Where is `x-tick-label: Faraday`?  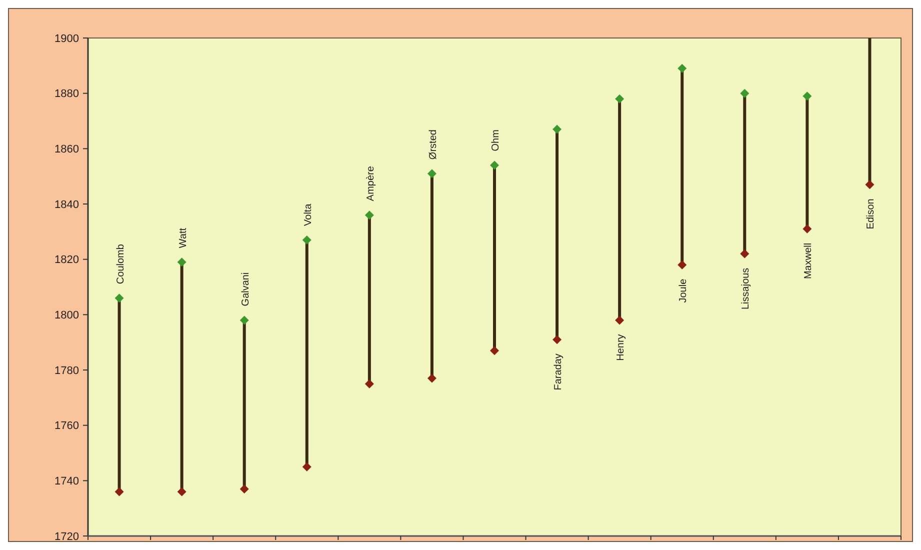 x-tick-label: Faraday is located at coordinates (558, 372).